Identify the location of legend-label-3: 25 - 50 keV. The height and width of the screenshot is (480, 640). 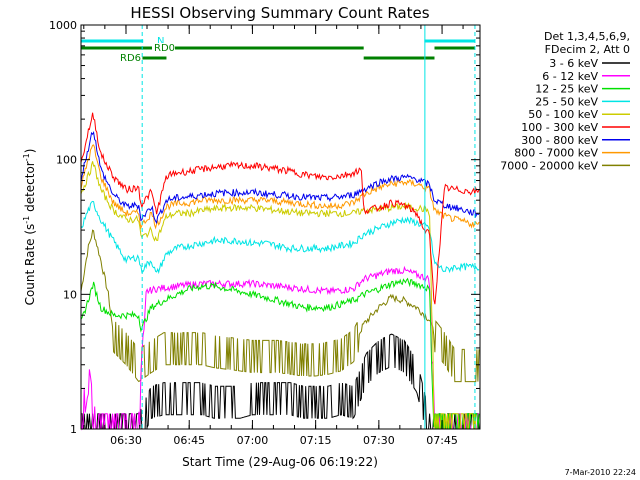
(566, 101).